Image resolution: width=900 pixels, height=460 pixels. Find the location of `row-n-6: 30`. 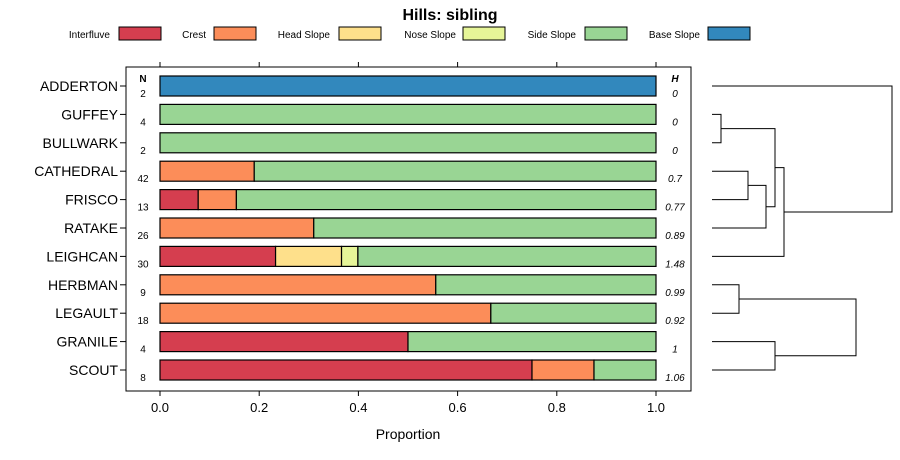

row-n-6: 30 is located at coordinates (143, 264).